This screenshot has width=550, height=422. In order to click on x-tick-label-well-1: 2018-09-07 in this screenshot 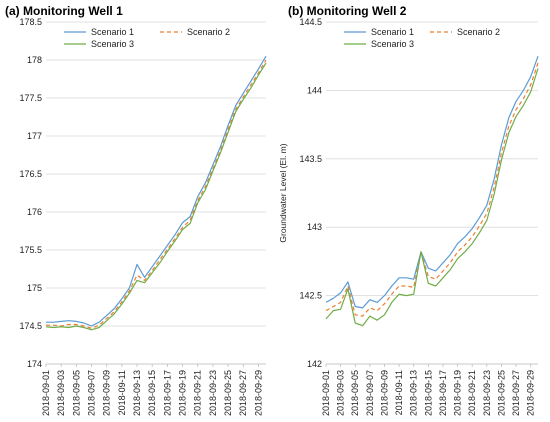, I will do `click(92, 393)`.